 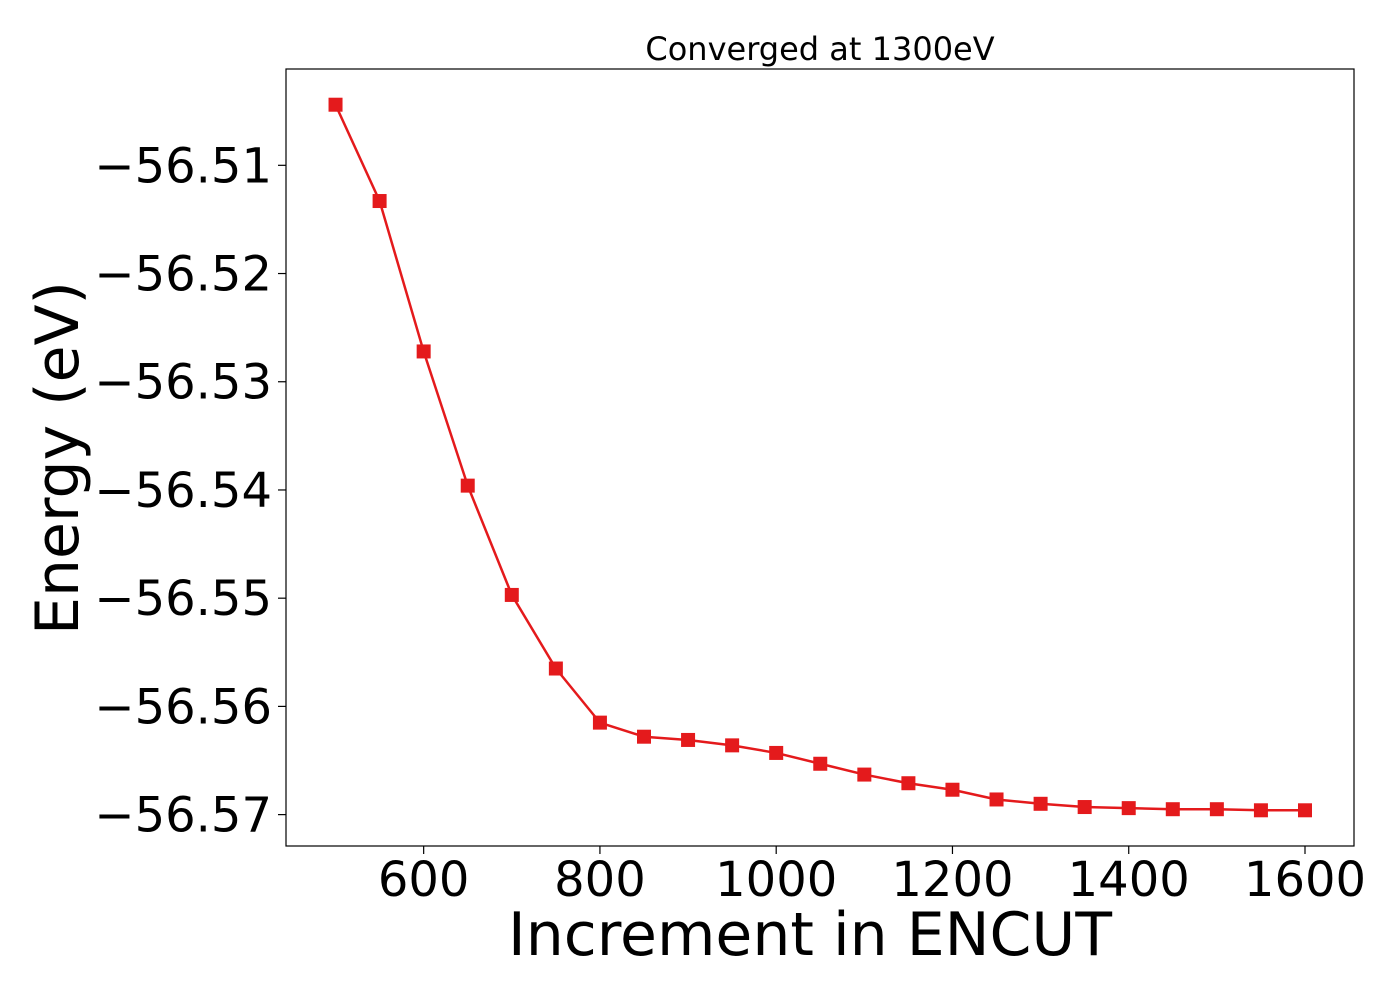 I want to click on x-tick-label: 1000, so click(x=776, y=880).